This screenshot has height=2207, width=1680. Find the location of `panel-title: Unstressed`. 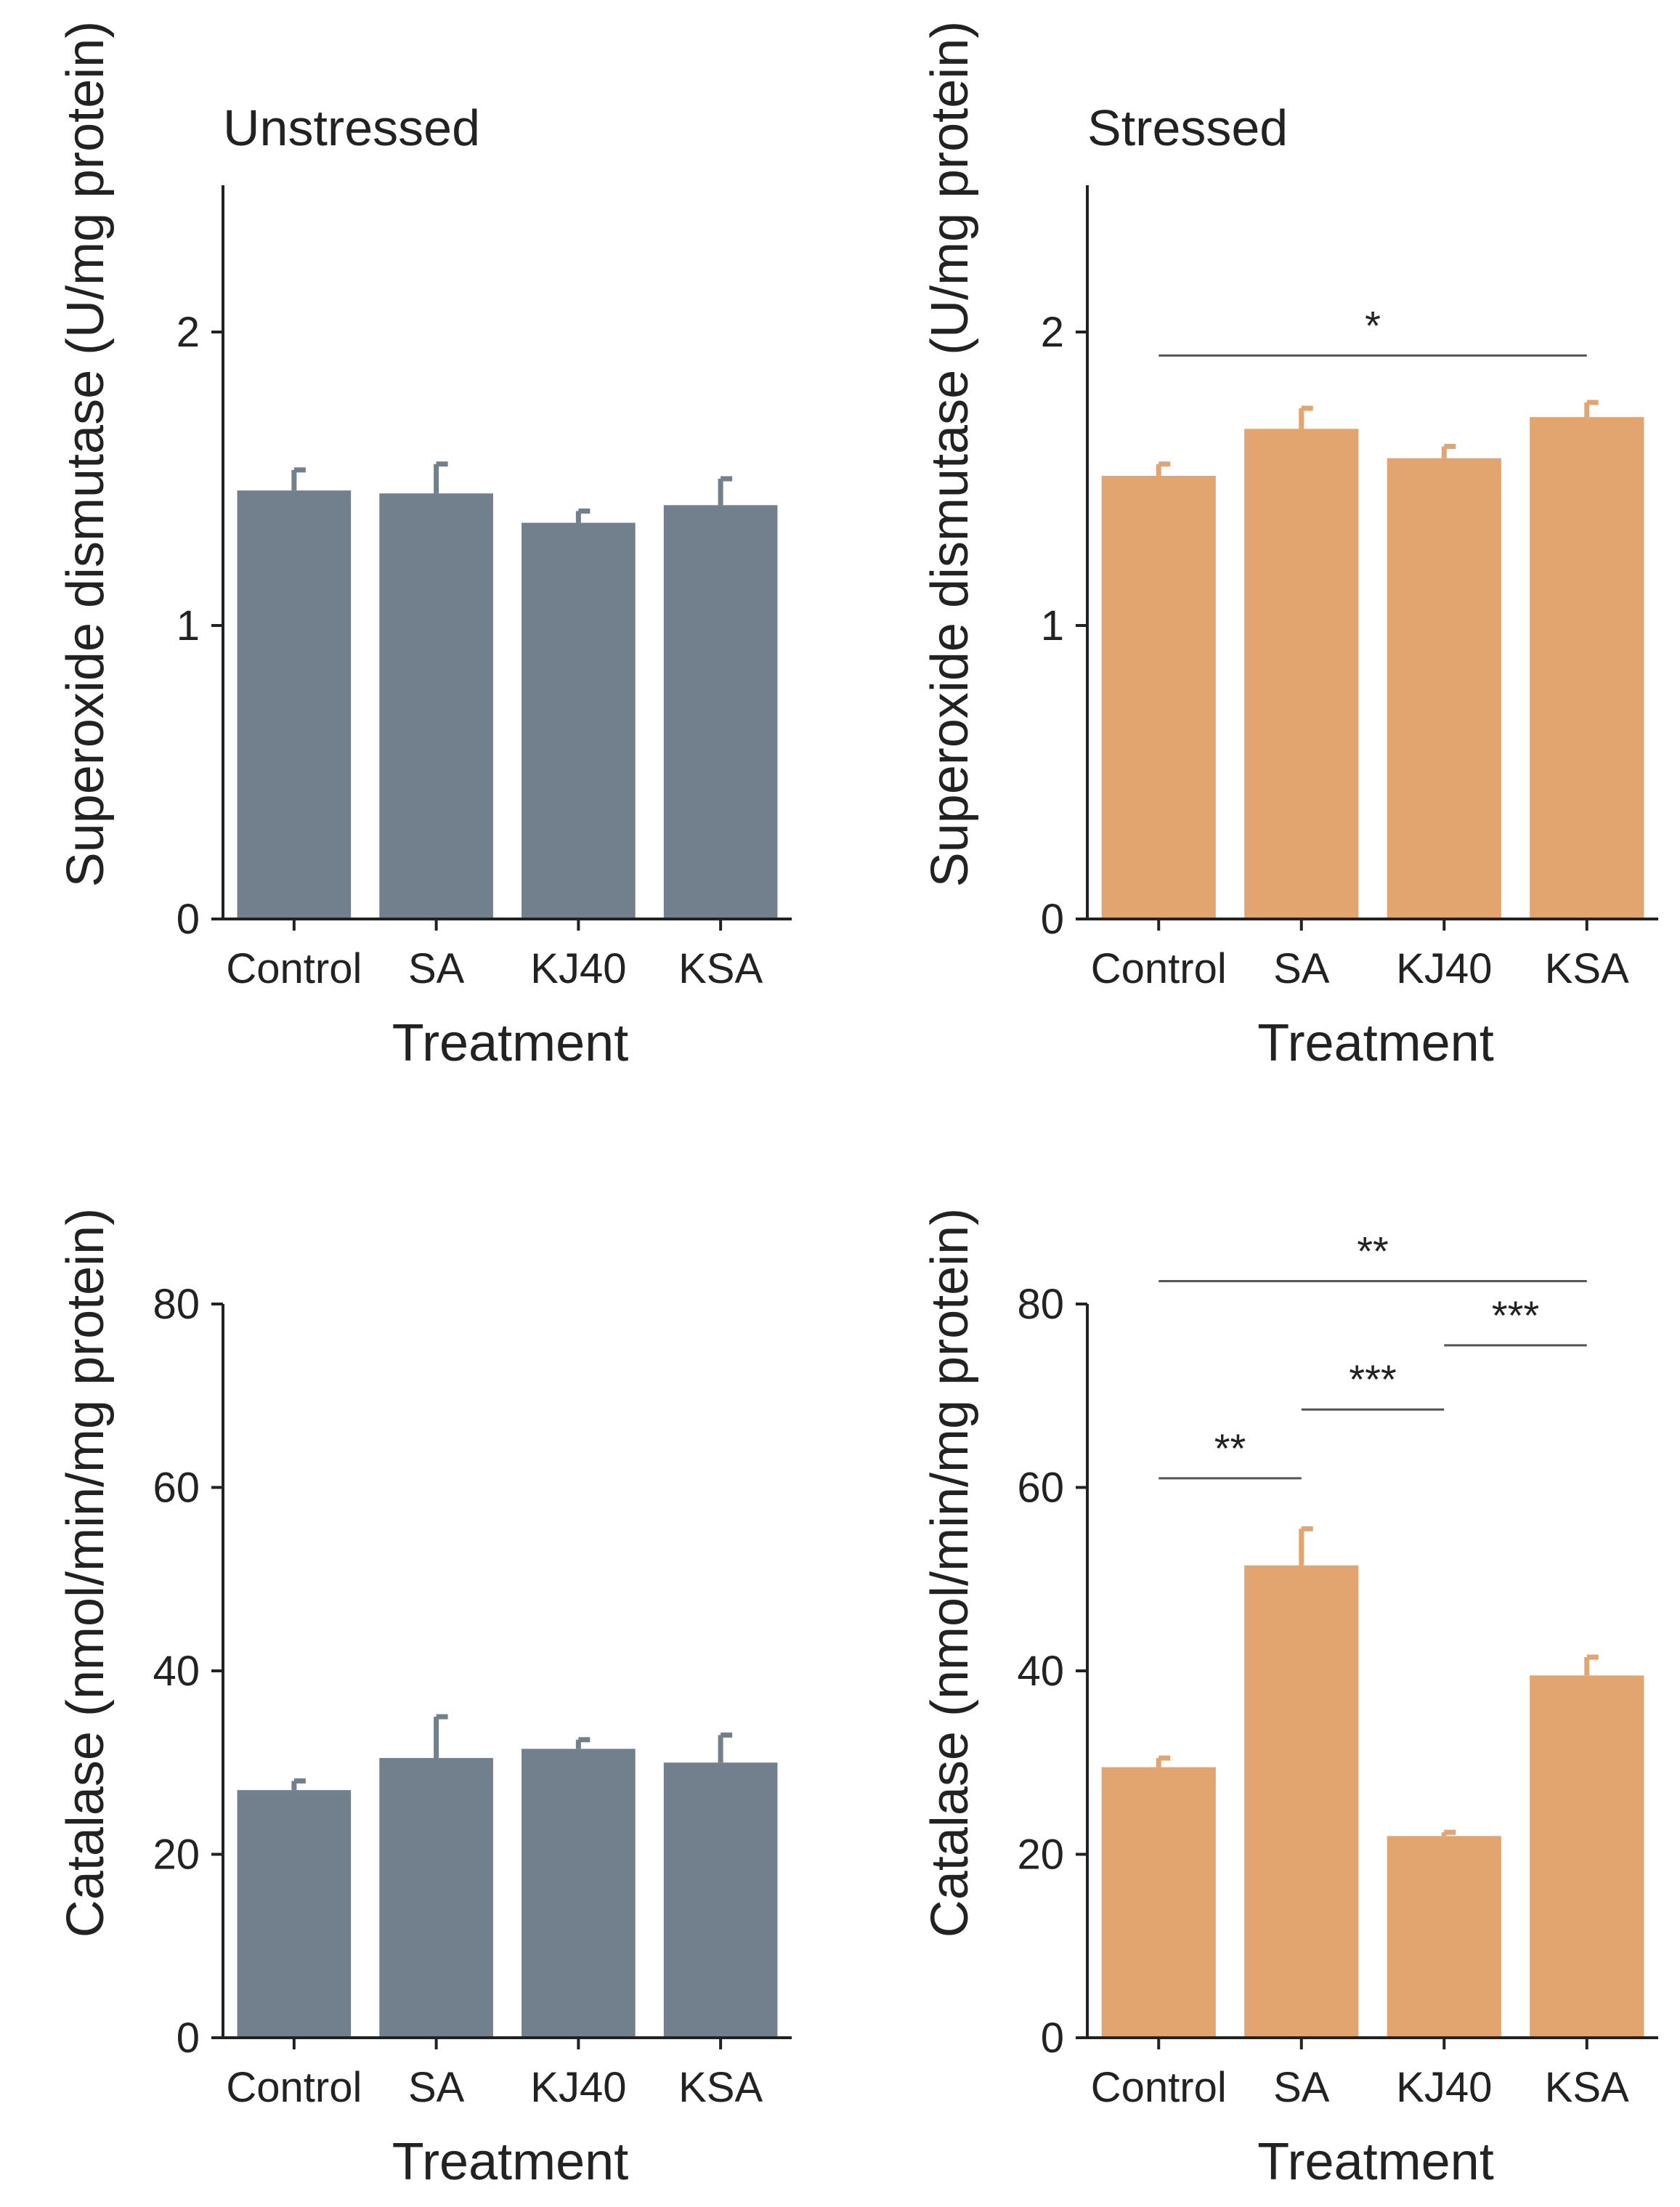

panel-title: Unstressed is located at coordinates (351, 128).